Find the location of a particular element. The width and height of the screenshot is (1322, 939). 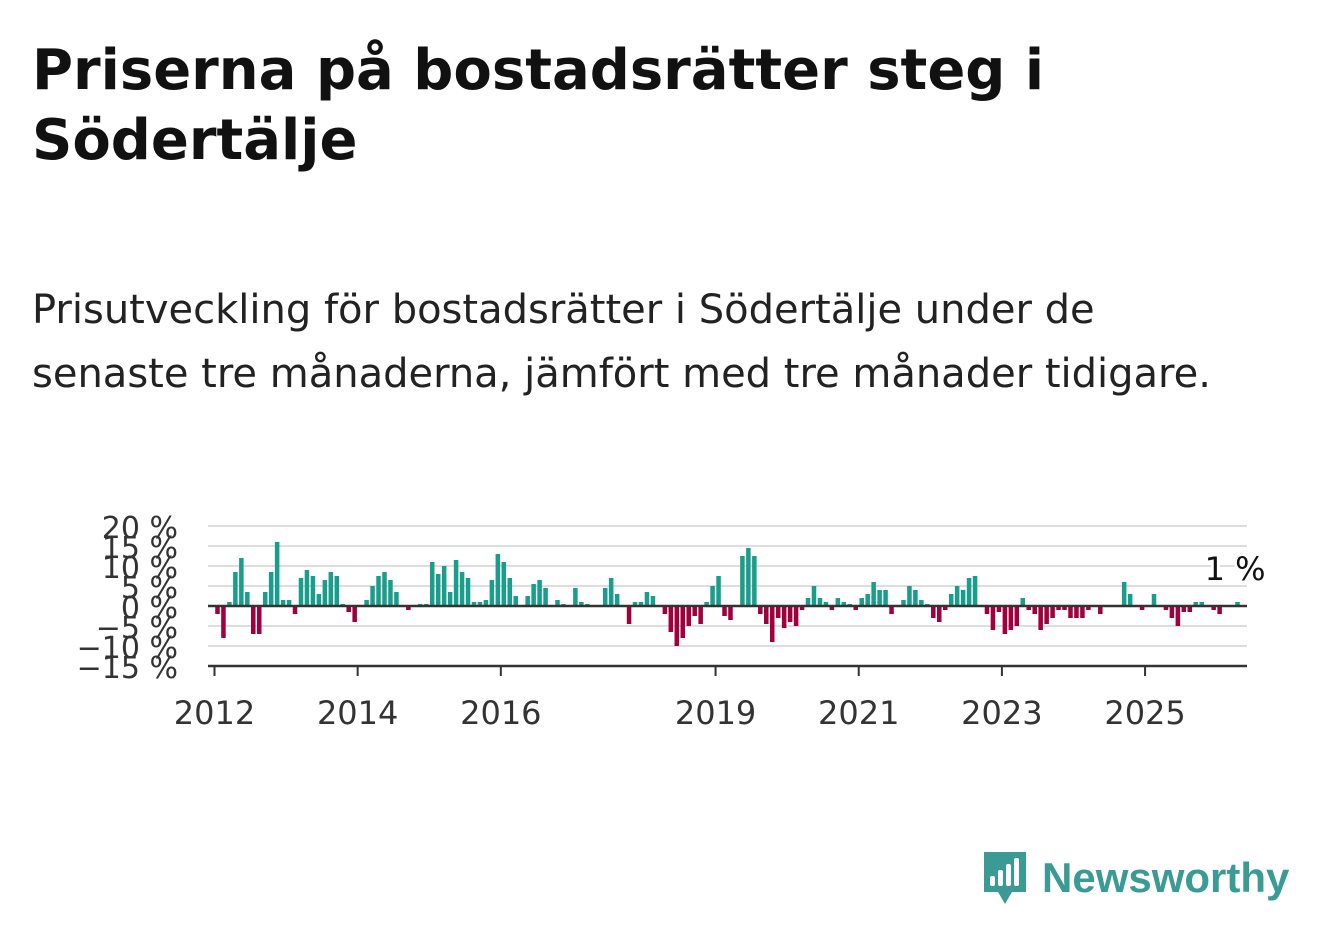

x-tick-label: 2023 is located at coordinates (1001, 713).